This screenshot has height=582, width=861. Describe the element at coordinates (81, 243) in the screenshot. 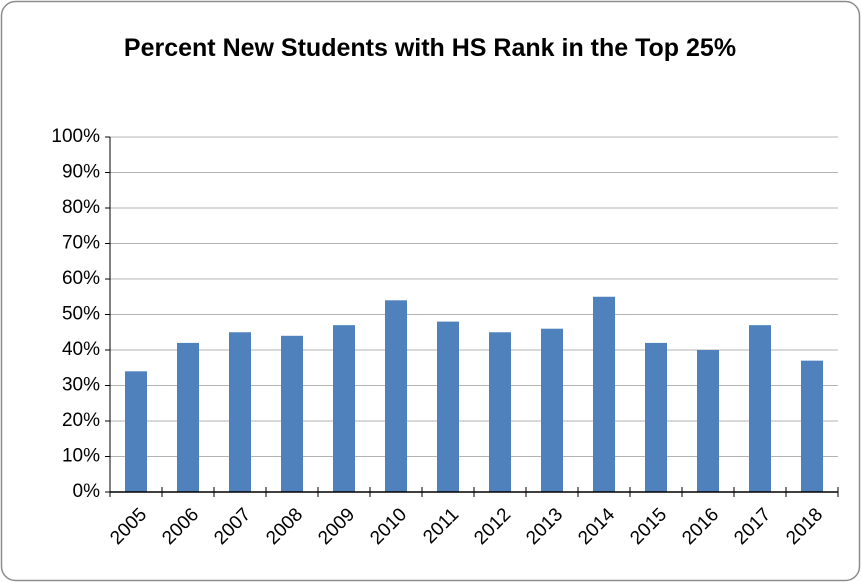

I see `y-tick-label: 70%` at that location.